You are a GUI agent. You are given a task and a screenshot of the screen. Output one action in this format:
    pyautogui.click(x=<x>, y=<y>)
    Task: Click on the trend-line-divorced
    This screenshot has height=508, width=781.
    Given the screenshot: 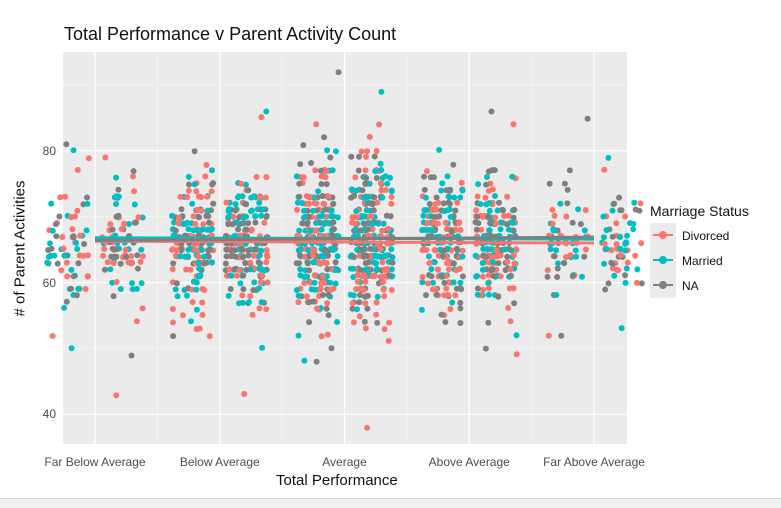 What is the action you would take?
    pyautogui.click(x=344, y=242)
    